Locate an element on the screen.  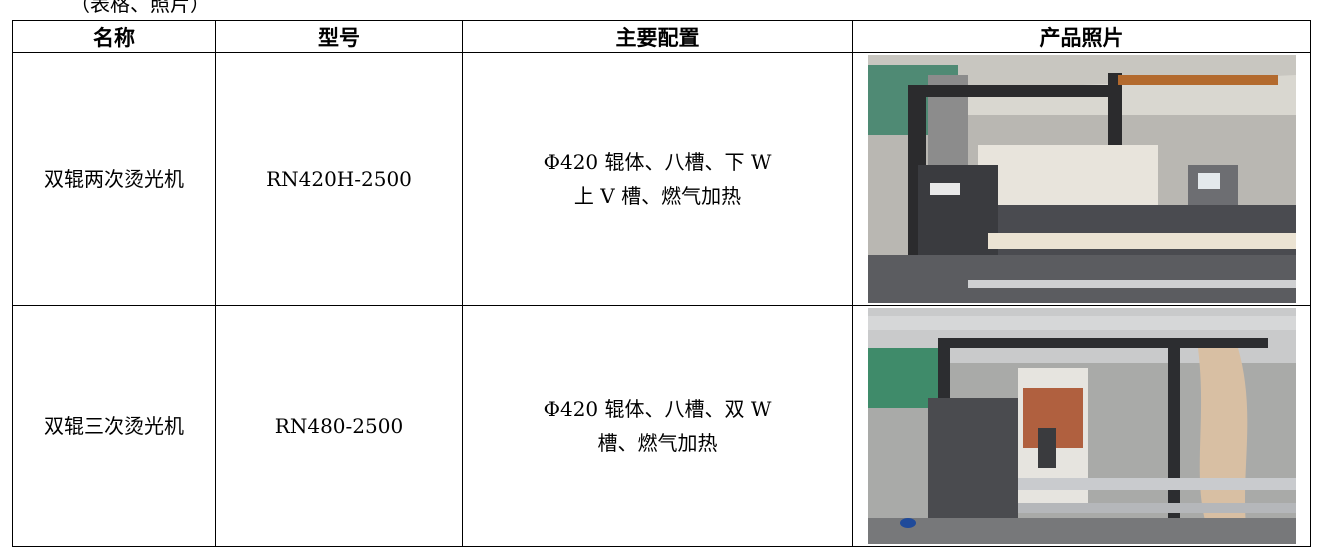
config-line: Φ420 辊体、八槽、双 W is located at coordinates (657, 409).